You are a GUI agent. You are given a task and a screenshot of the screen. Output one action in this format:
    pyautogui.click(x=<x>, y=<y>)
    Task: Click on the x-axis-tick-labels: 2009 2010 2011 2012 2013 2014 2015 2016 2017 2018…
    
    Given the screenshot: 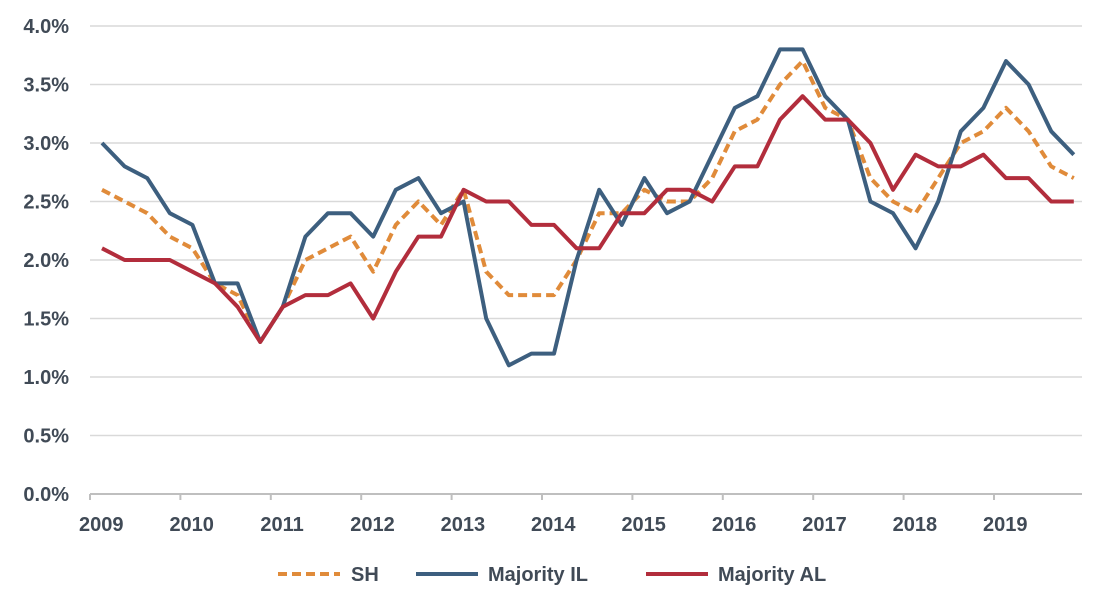 What is the action you would take?
    pyautogui.click(x=553, y=525)
    